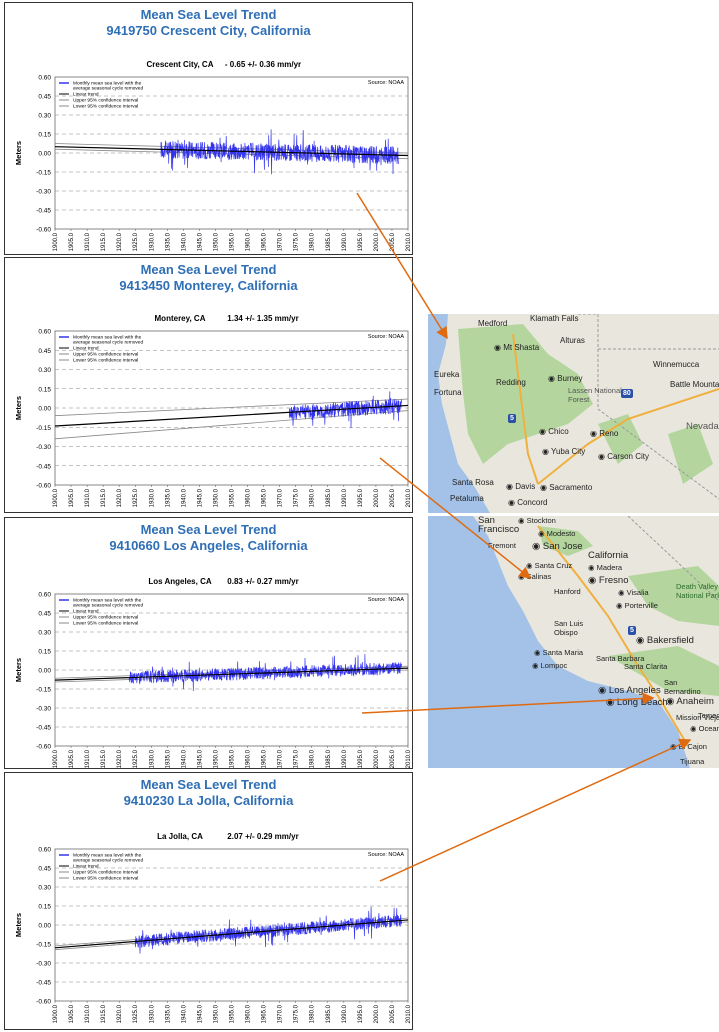  I want to click on map-label: Santa Barbara, so click(620, 658).